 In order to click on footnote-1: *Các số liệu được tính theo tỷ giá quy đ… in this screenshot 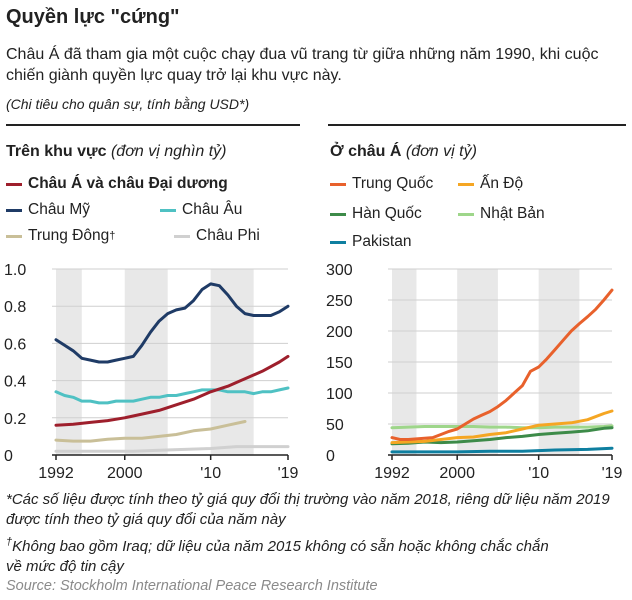, I will do `click(308, 509)`.